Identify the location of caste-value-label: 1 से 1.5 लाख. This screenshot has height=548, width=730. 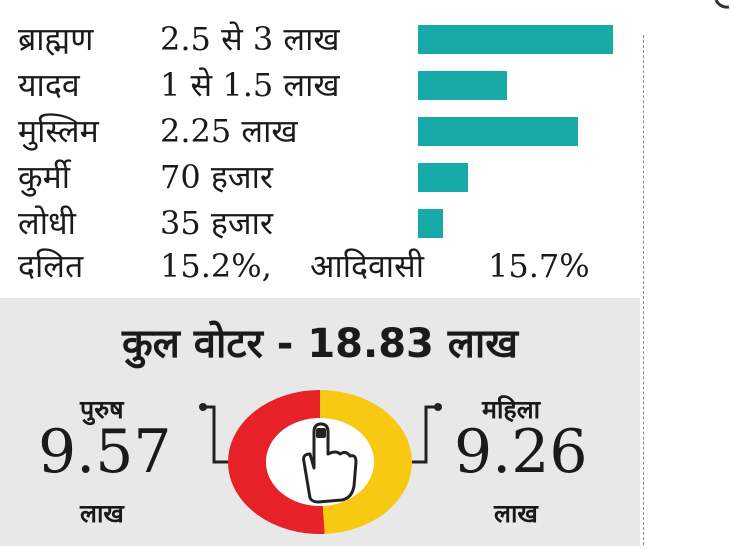
(250, 85).